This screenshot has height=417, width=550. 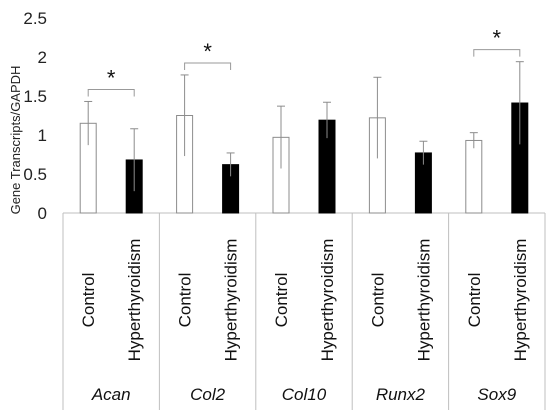 I want to click on gene-label-col10: Col10, so click(x=304, y=394).